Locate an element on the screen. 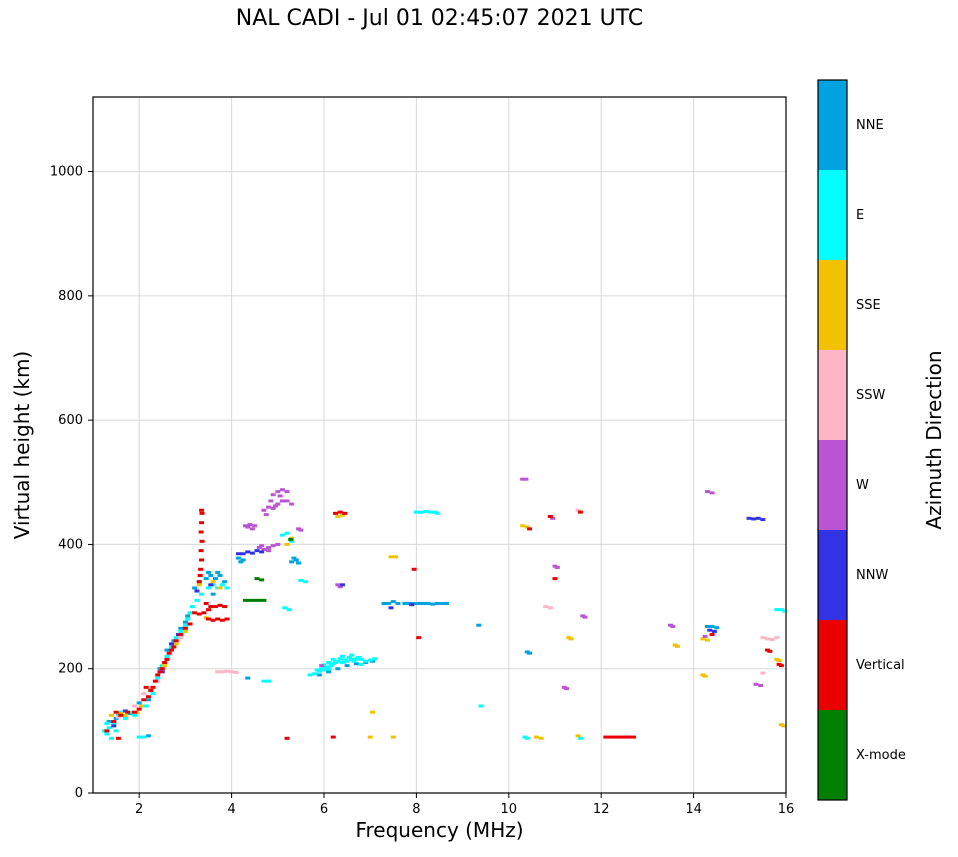 The height and width of the screenshot is (857, 958). x-tick-label: 4 is located at coordinates (231, 809).